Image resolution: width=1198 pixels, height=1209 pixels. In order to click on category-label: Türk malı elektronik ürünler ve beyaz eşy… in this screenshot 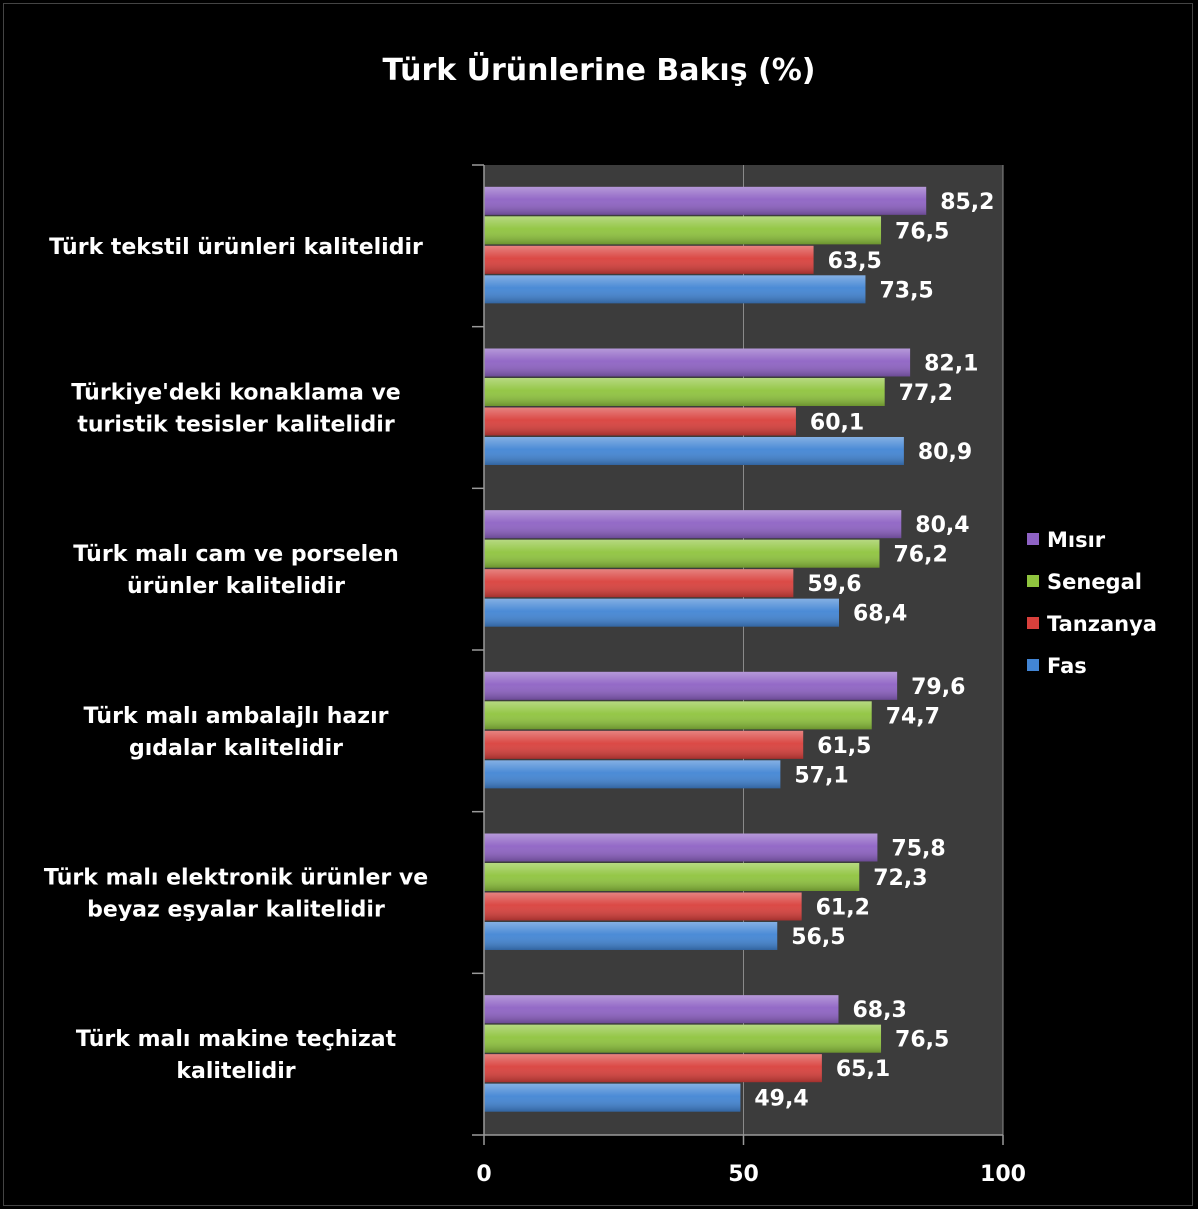, I will do `click(236, 894)`.